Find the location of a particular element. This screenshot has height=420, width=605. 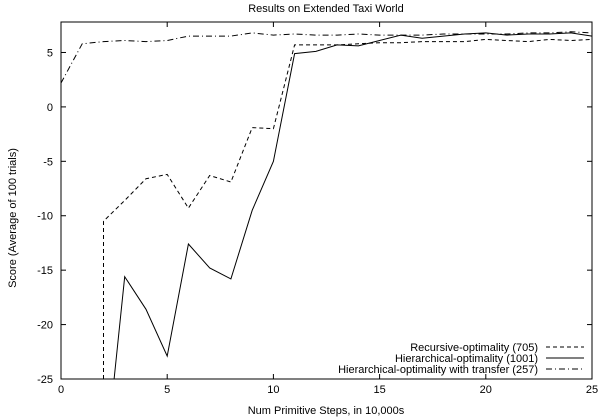

y-tick-label: -10 is located at coordinates (45, 217).